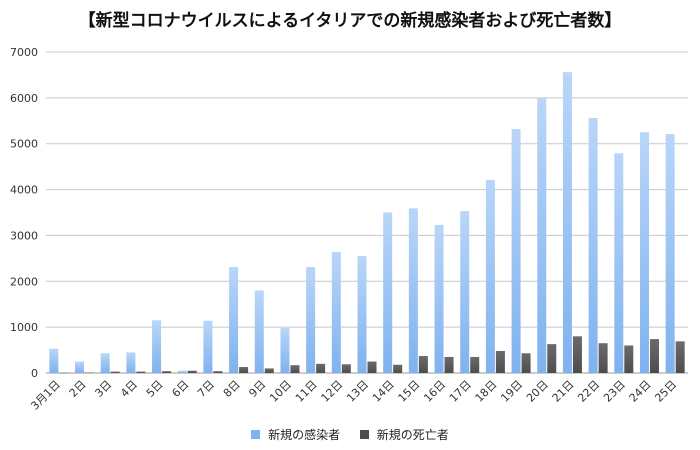  I want to click on x-tick-label: 13日, so click(357, 391).